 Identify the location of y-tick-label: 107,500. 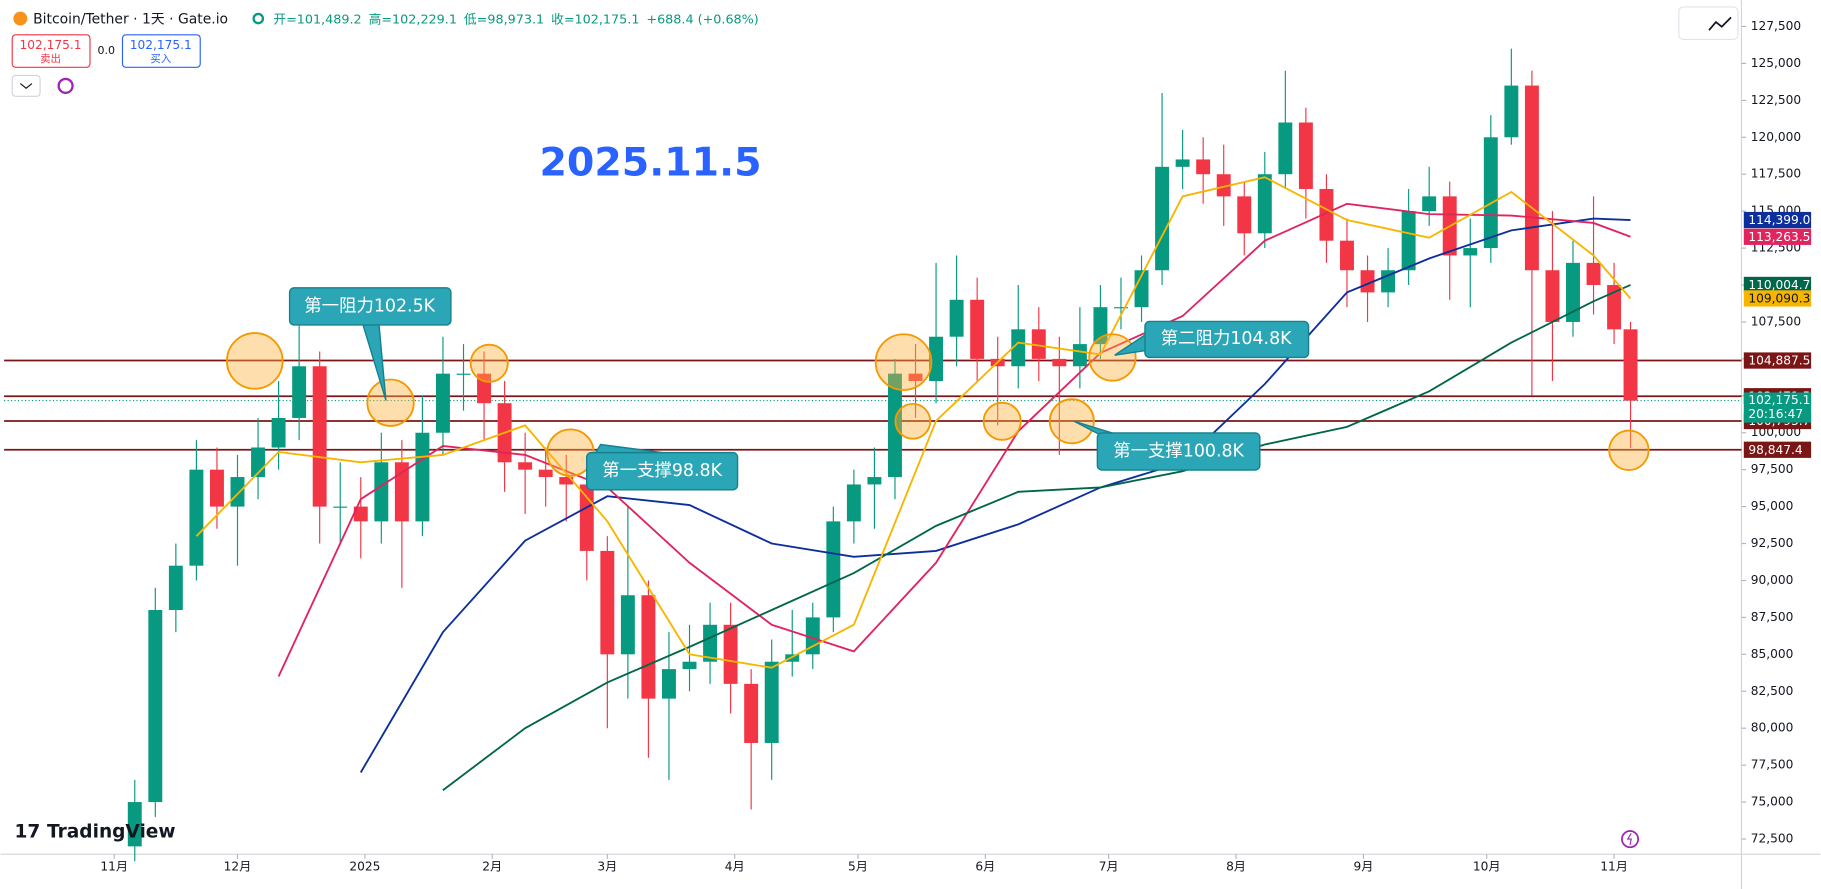
(1776, 321).